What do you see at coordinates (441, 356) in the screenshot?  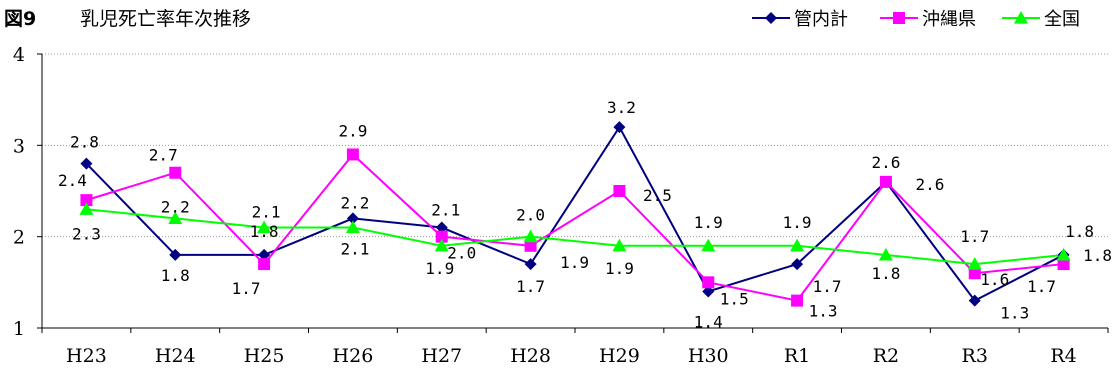 I see `x-tick-label: H27` at bounding box center [441, 356].